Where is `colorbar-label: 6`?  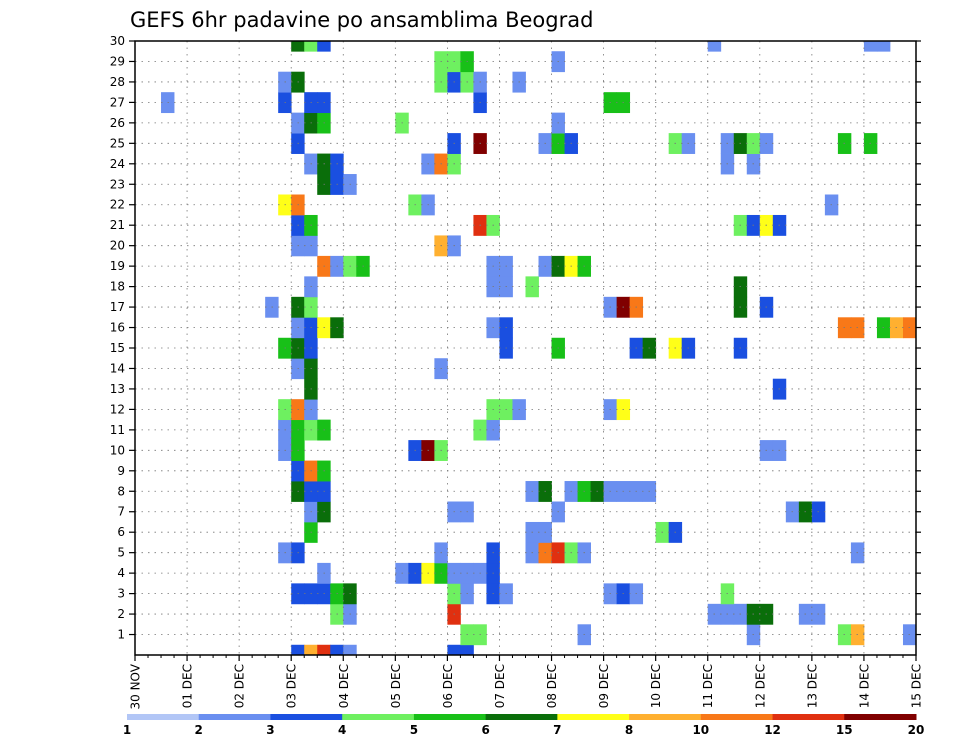 colorbar-label: 6 is located at coordinates (485, 730).